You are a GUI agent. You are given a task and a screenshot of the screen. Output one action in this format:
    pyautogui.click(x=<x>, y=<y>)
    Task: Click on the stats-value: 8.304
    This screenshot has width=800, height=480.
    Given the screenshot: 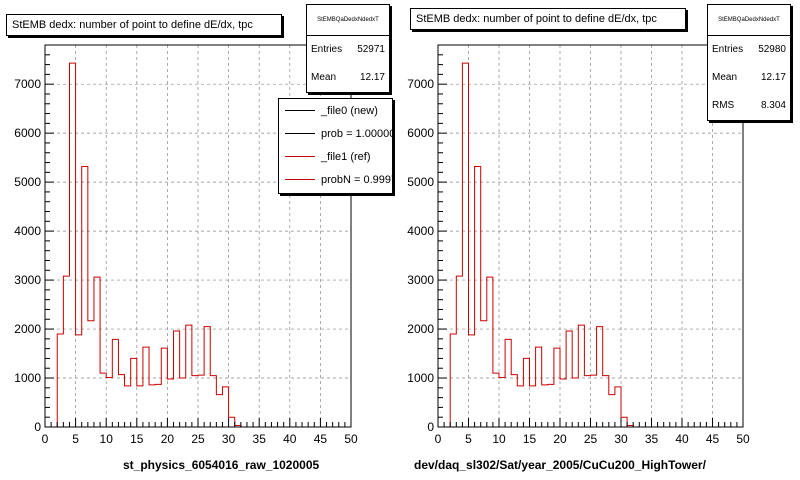 What is the action you would take?
    pyautogui.click(x=773, y=105)
    